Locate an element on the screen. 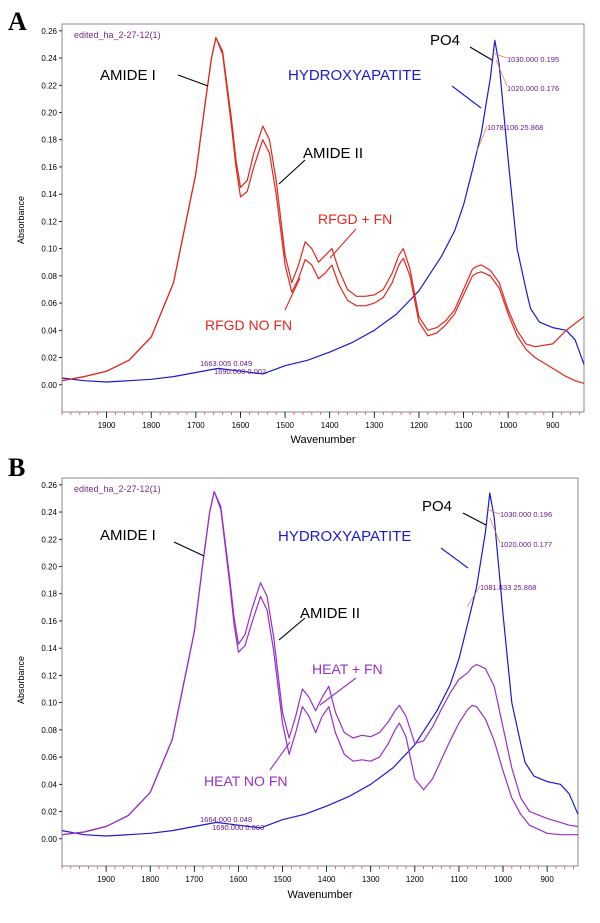  cursor-label: 1690.000 0.002 is located at coordinates (240, 371).